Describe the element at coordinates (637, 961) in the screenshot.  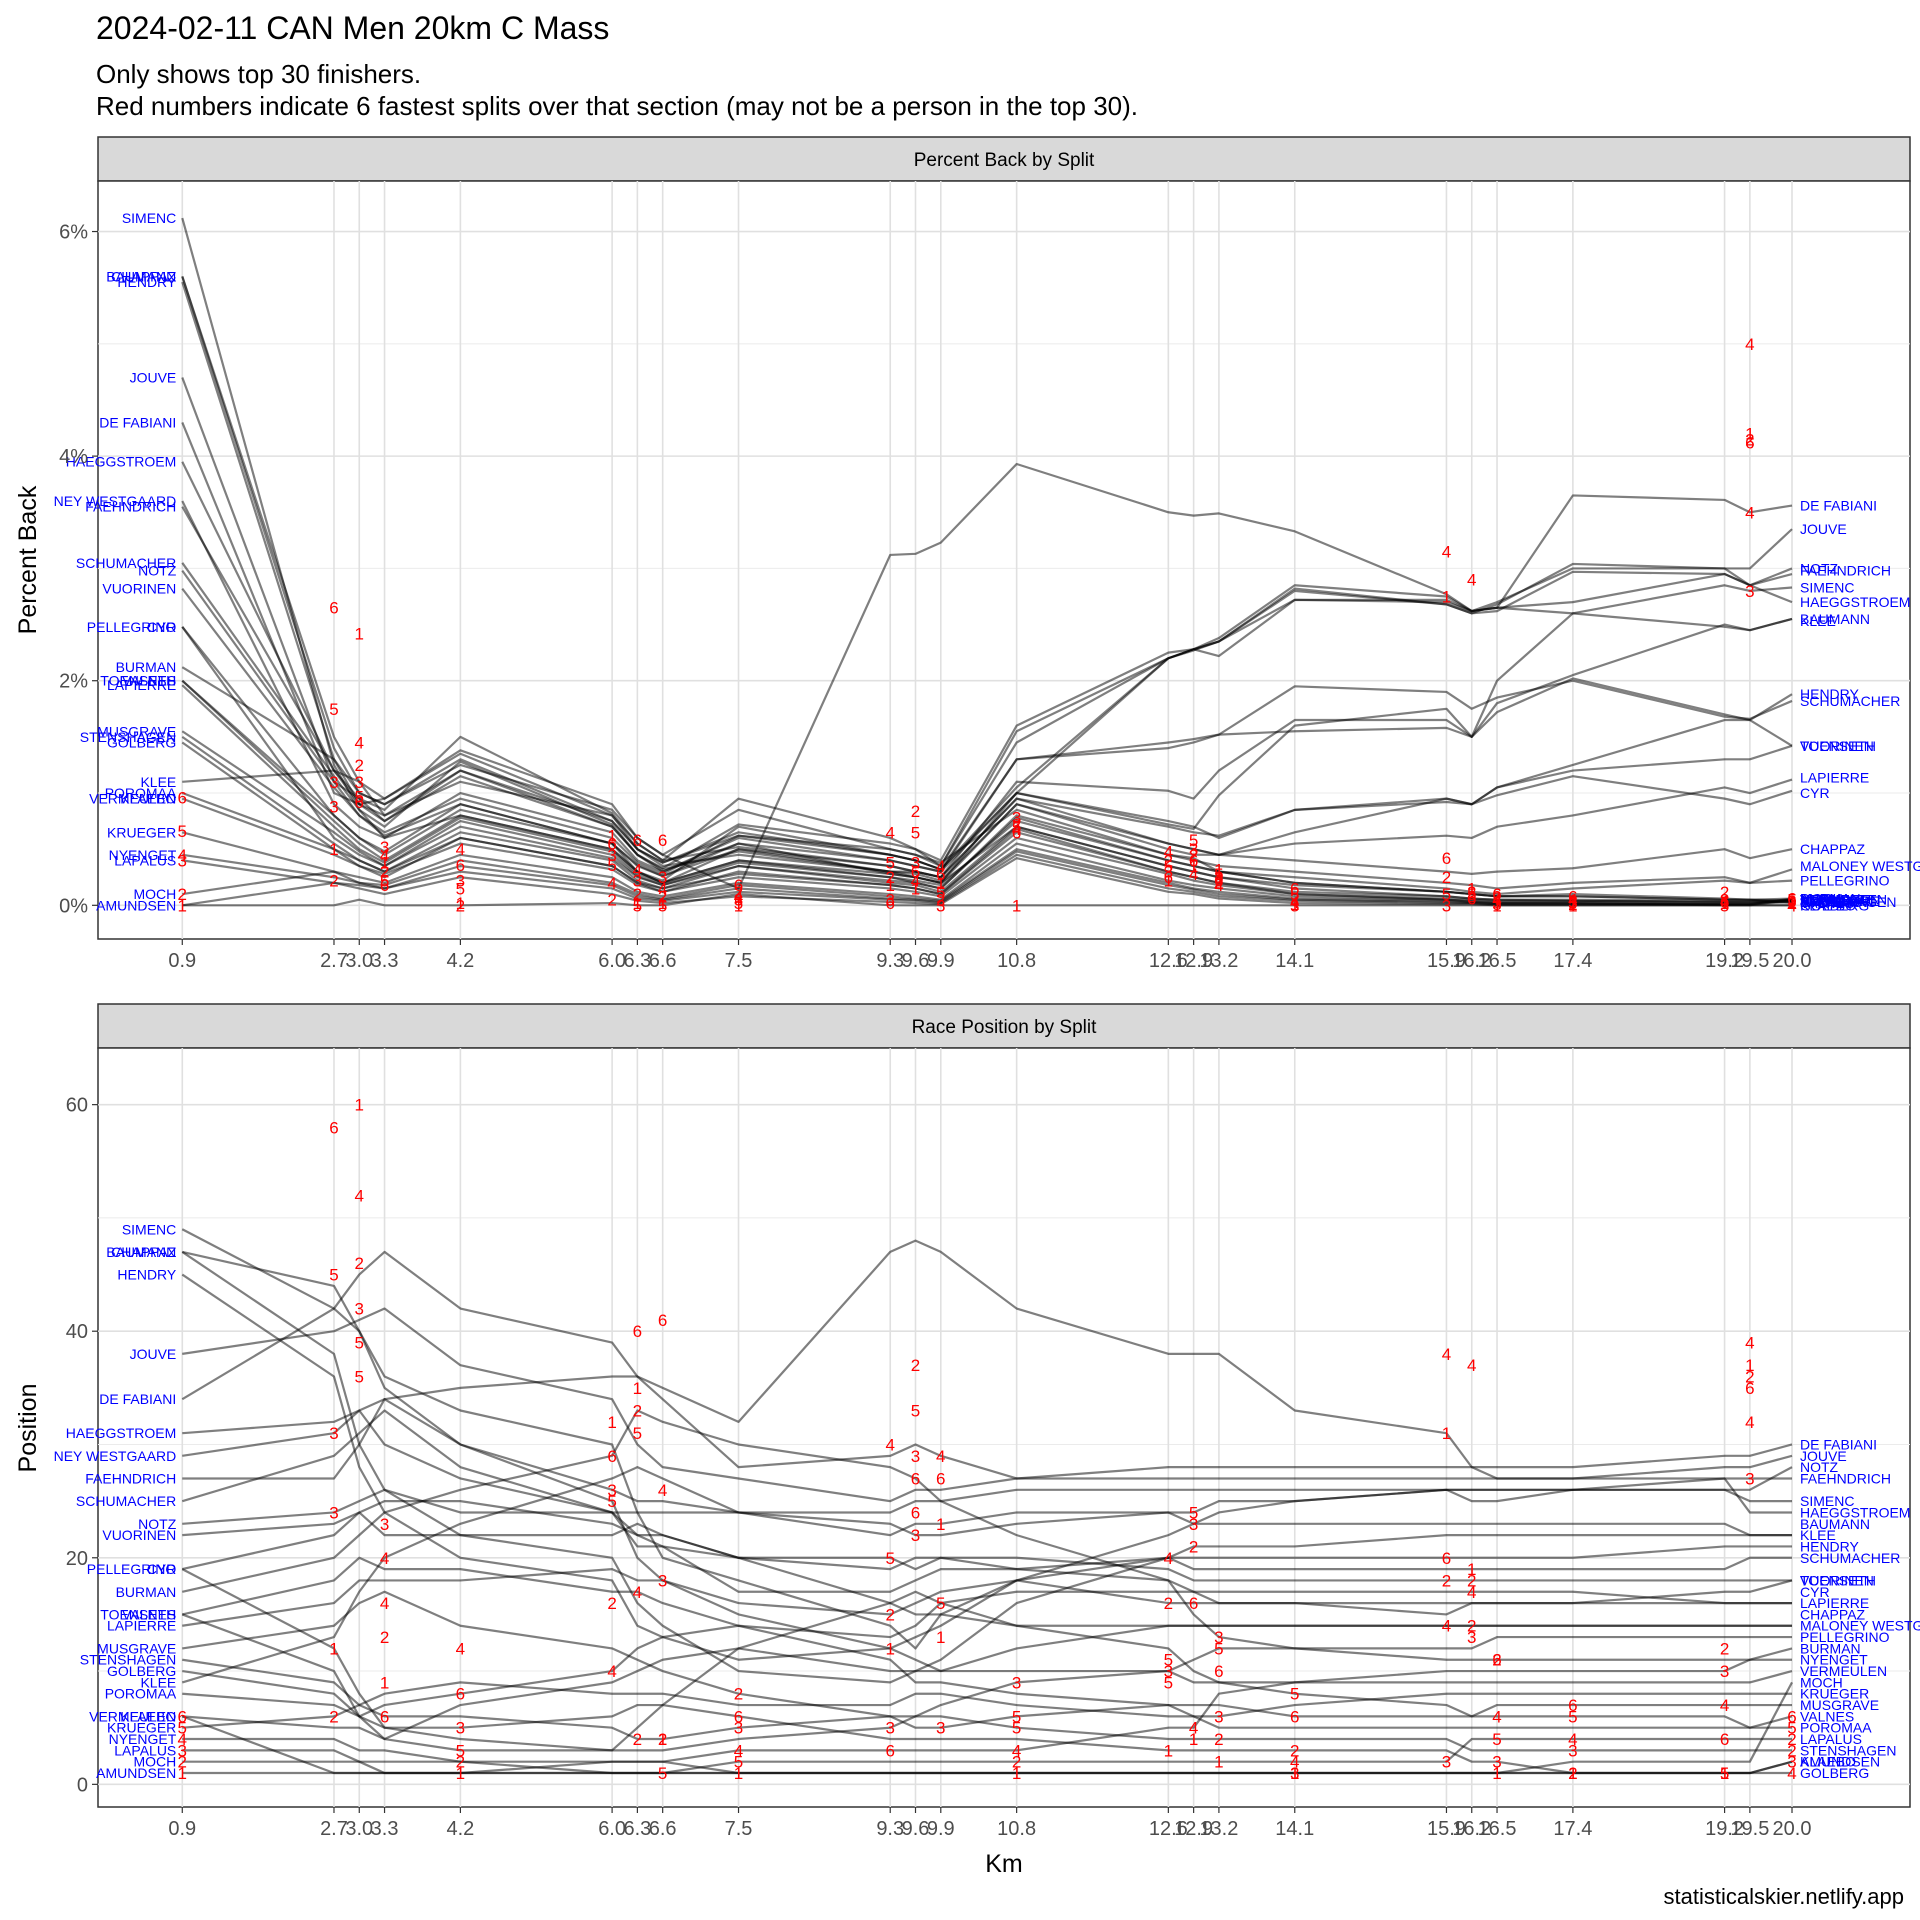
I see `x-tick-label: 6.3` at that location.